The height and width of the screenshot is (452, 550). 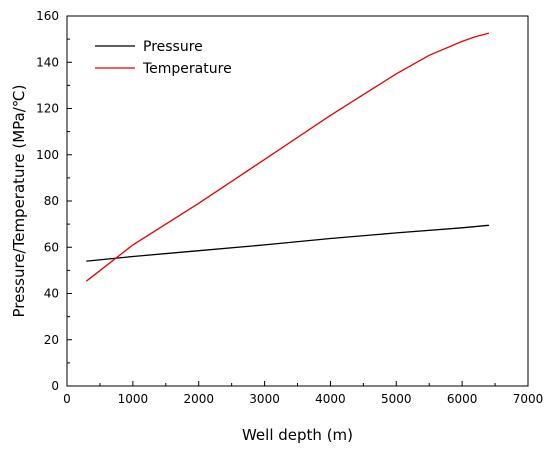 I want to click on y-tick-label: 160, so click(x=47, y=16).